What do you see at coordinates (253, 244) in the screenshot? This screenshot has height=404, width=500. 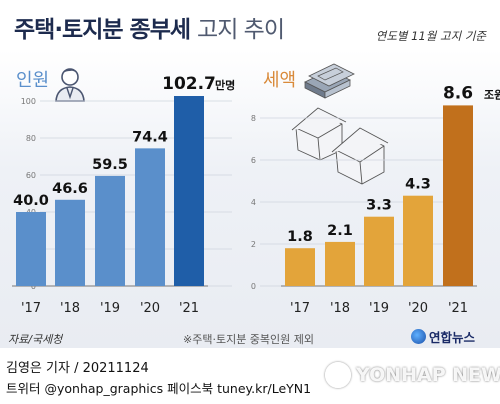 I see `tax-y-tick-label: 2` at bounding box center [253, 244].